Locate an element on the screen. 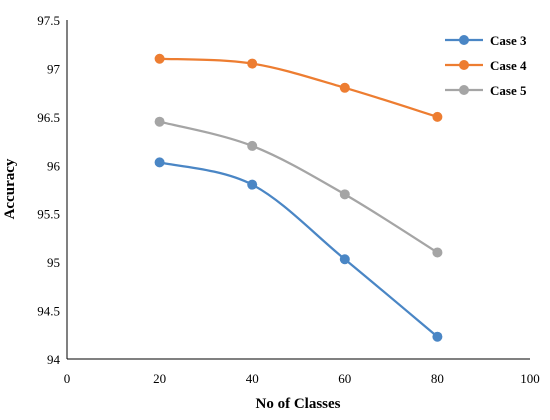 This screenshot has height=420, width=550. legend-label: Case 3 is located at coordinates (508, 40).